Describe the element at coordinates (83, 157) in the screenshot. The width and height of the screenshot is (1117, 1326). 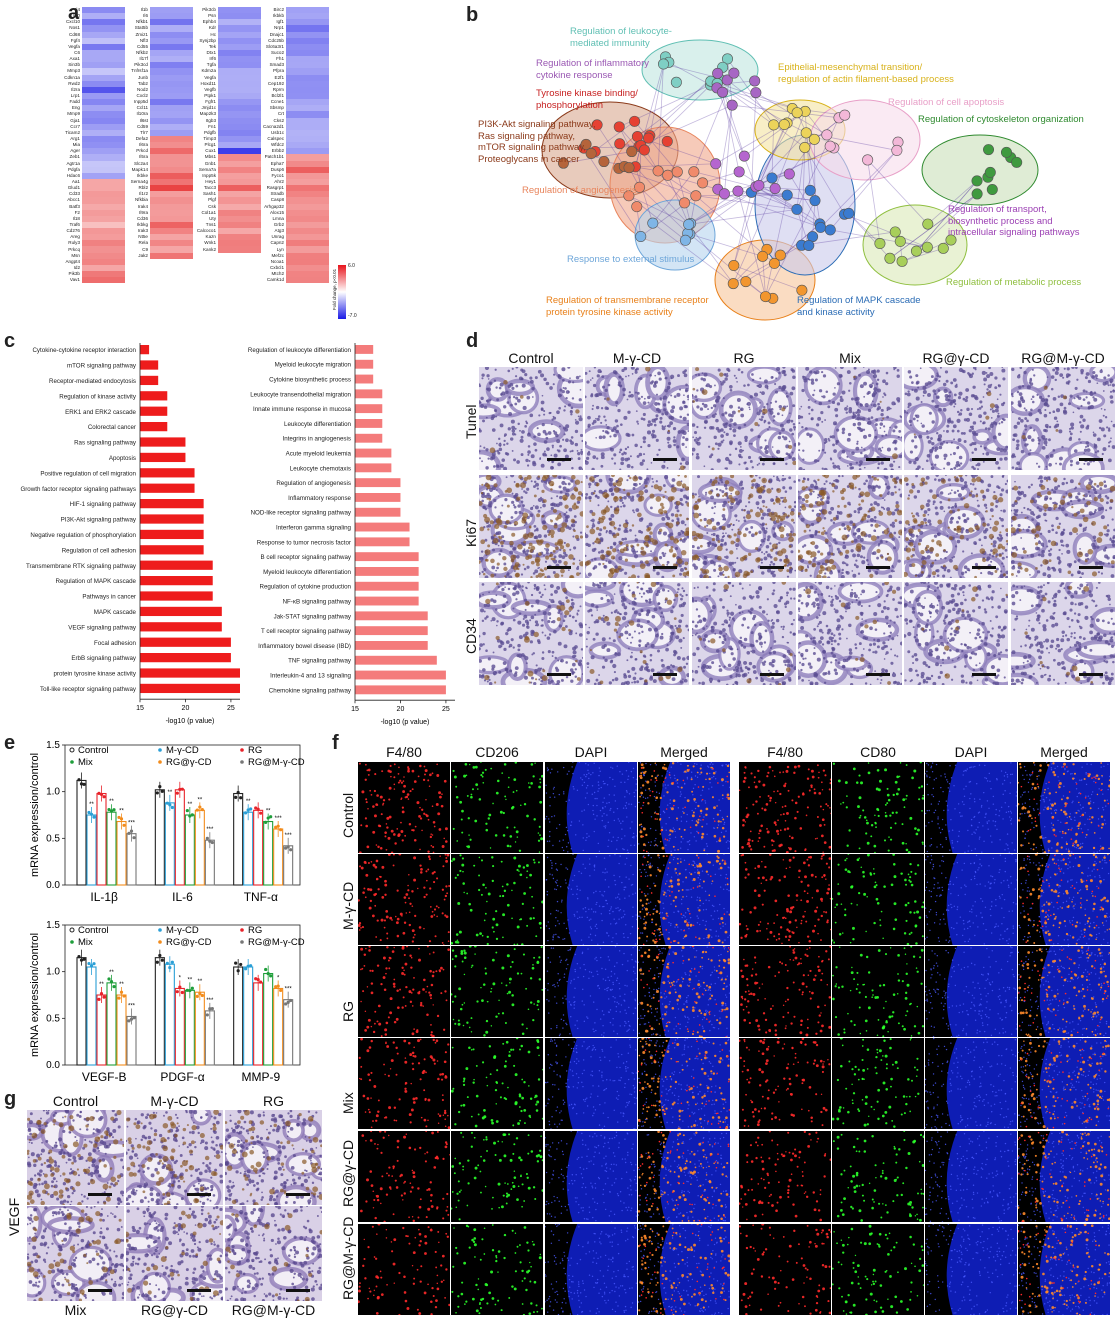
I see `heatmap-row: Zeb1` at that location.